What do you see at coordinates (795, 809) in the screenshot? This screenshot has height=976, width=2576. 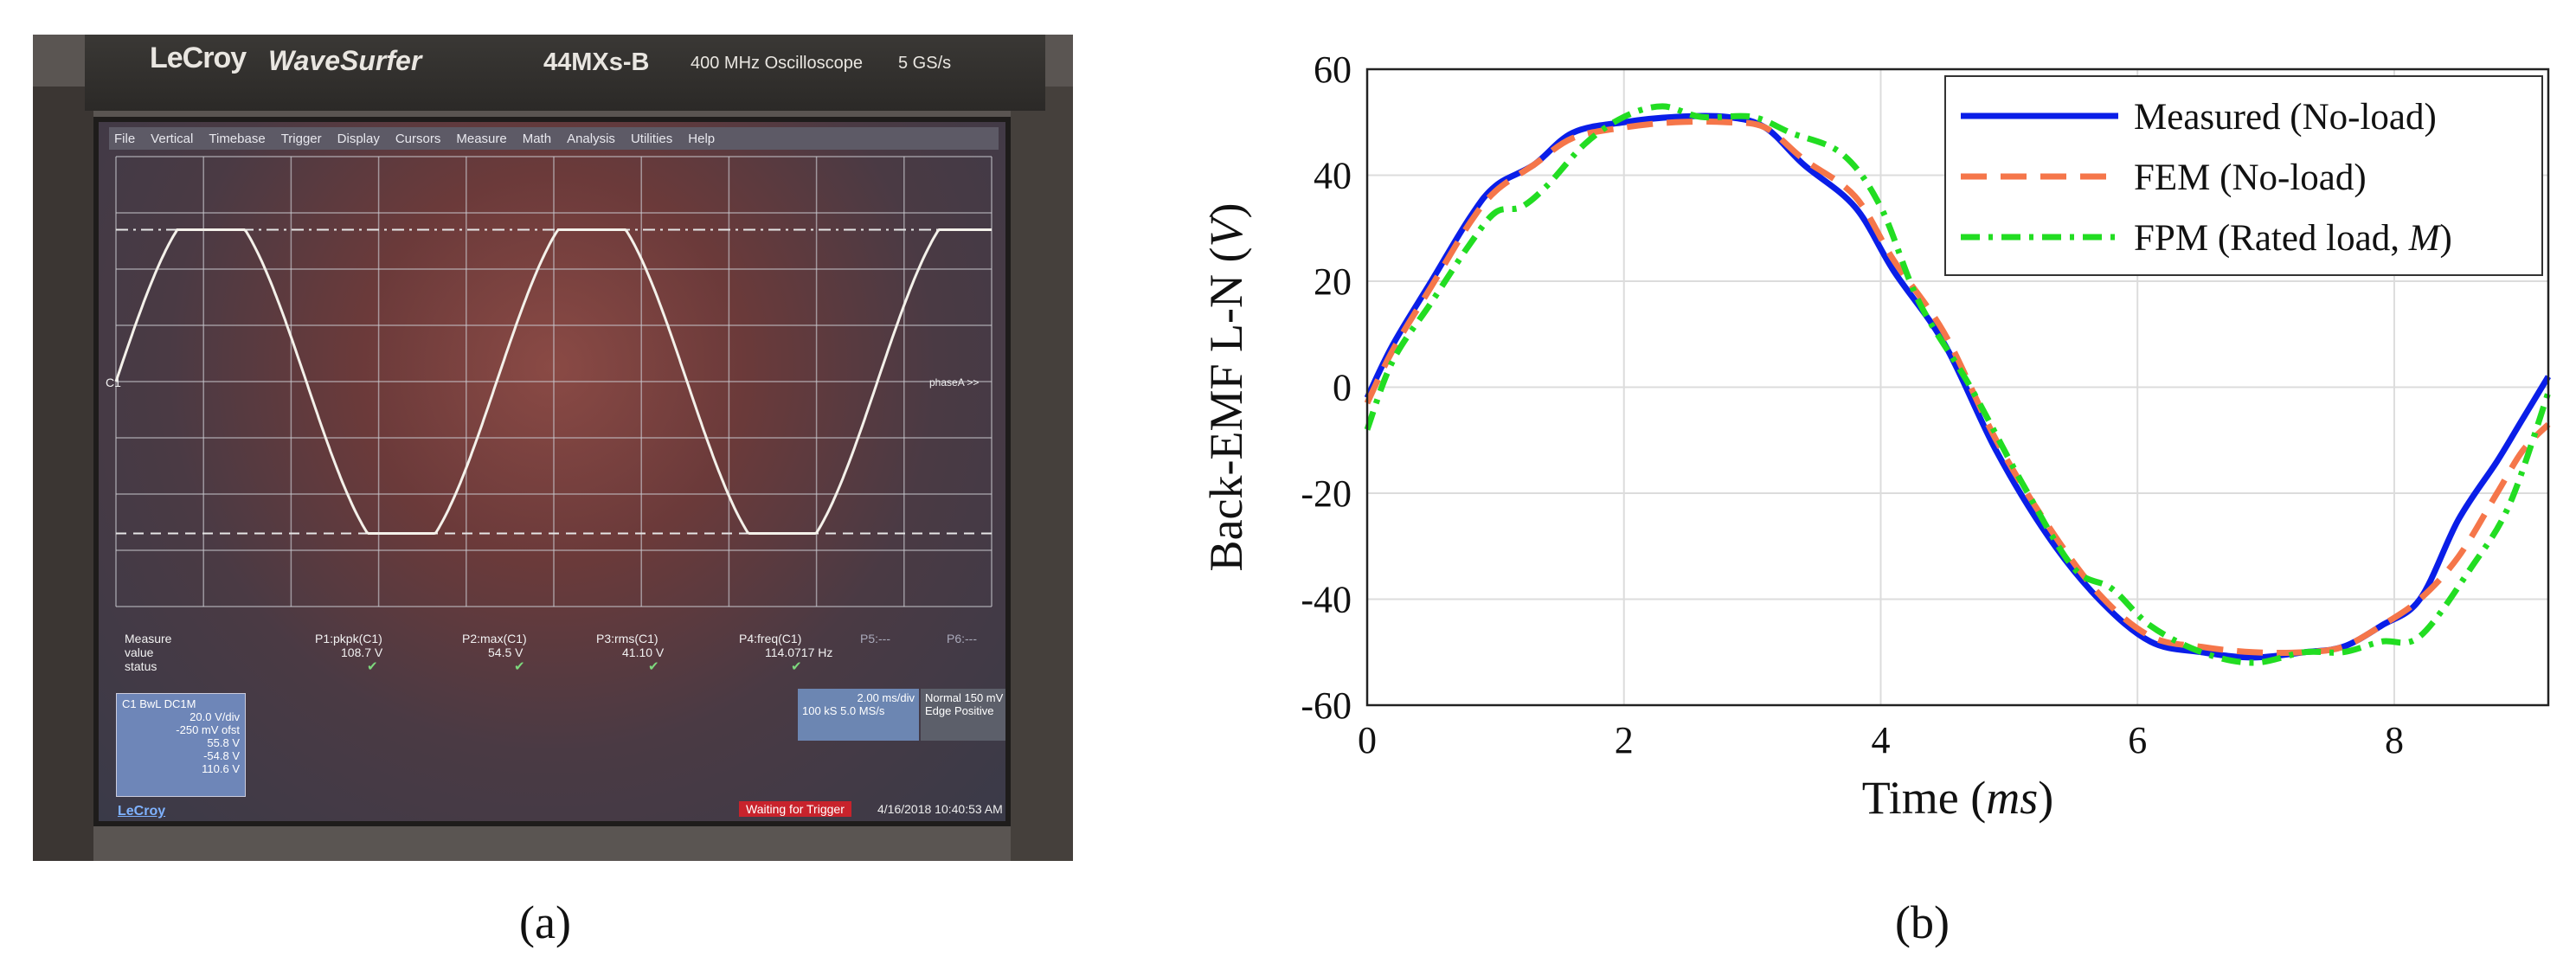 I see `status-badge: Waiting for Trigger` at bounding box center [795, 809].